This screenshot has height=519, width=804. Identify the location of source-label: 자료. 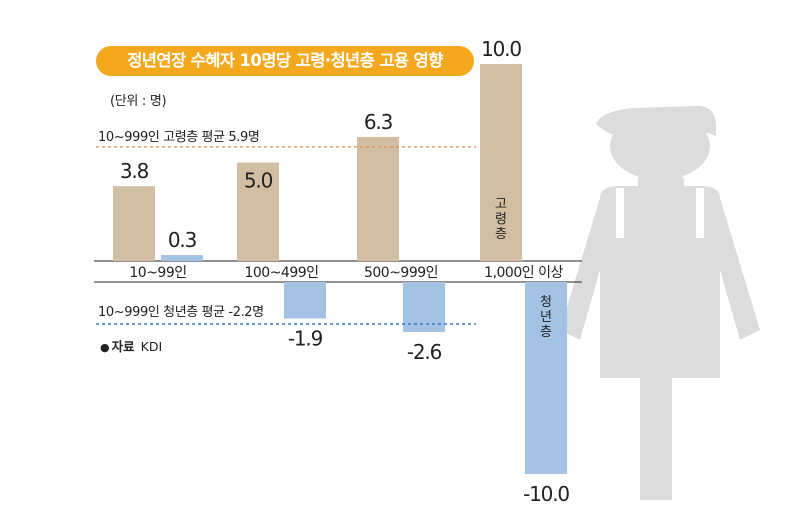
(123, 346).